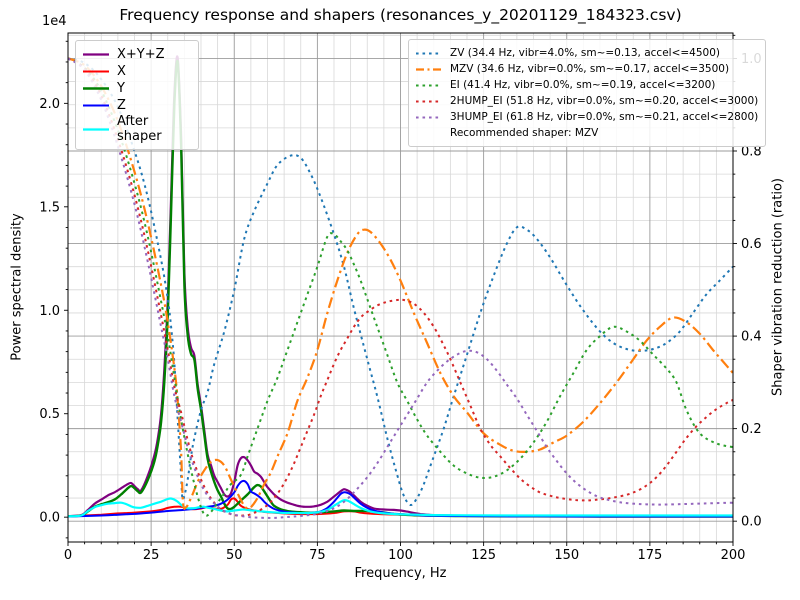 The height and width of the screenshot is (600, 800). What do you see at coordinates (751, 522) in the screenshot?
I see `right-y-tick-label: 0.0` at bounding box center [751, 522].